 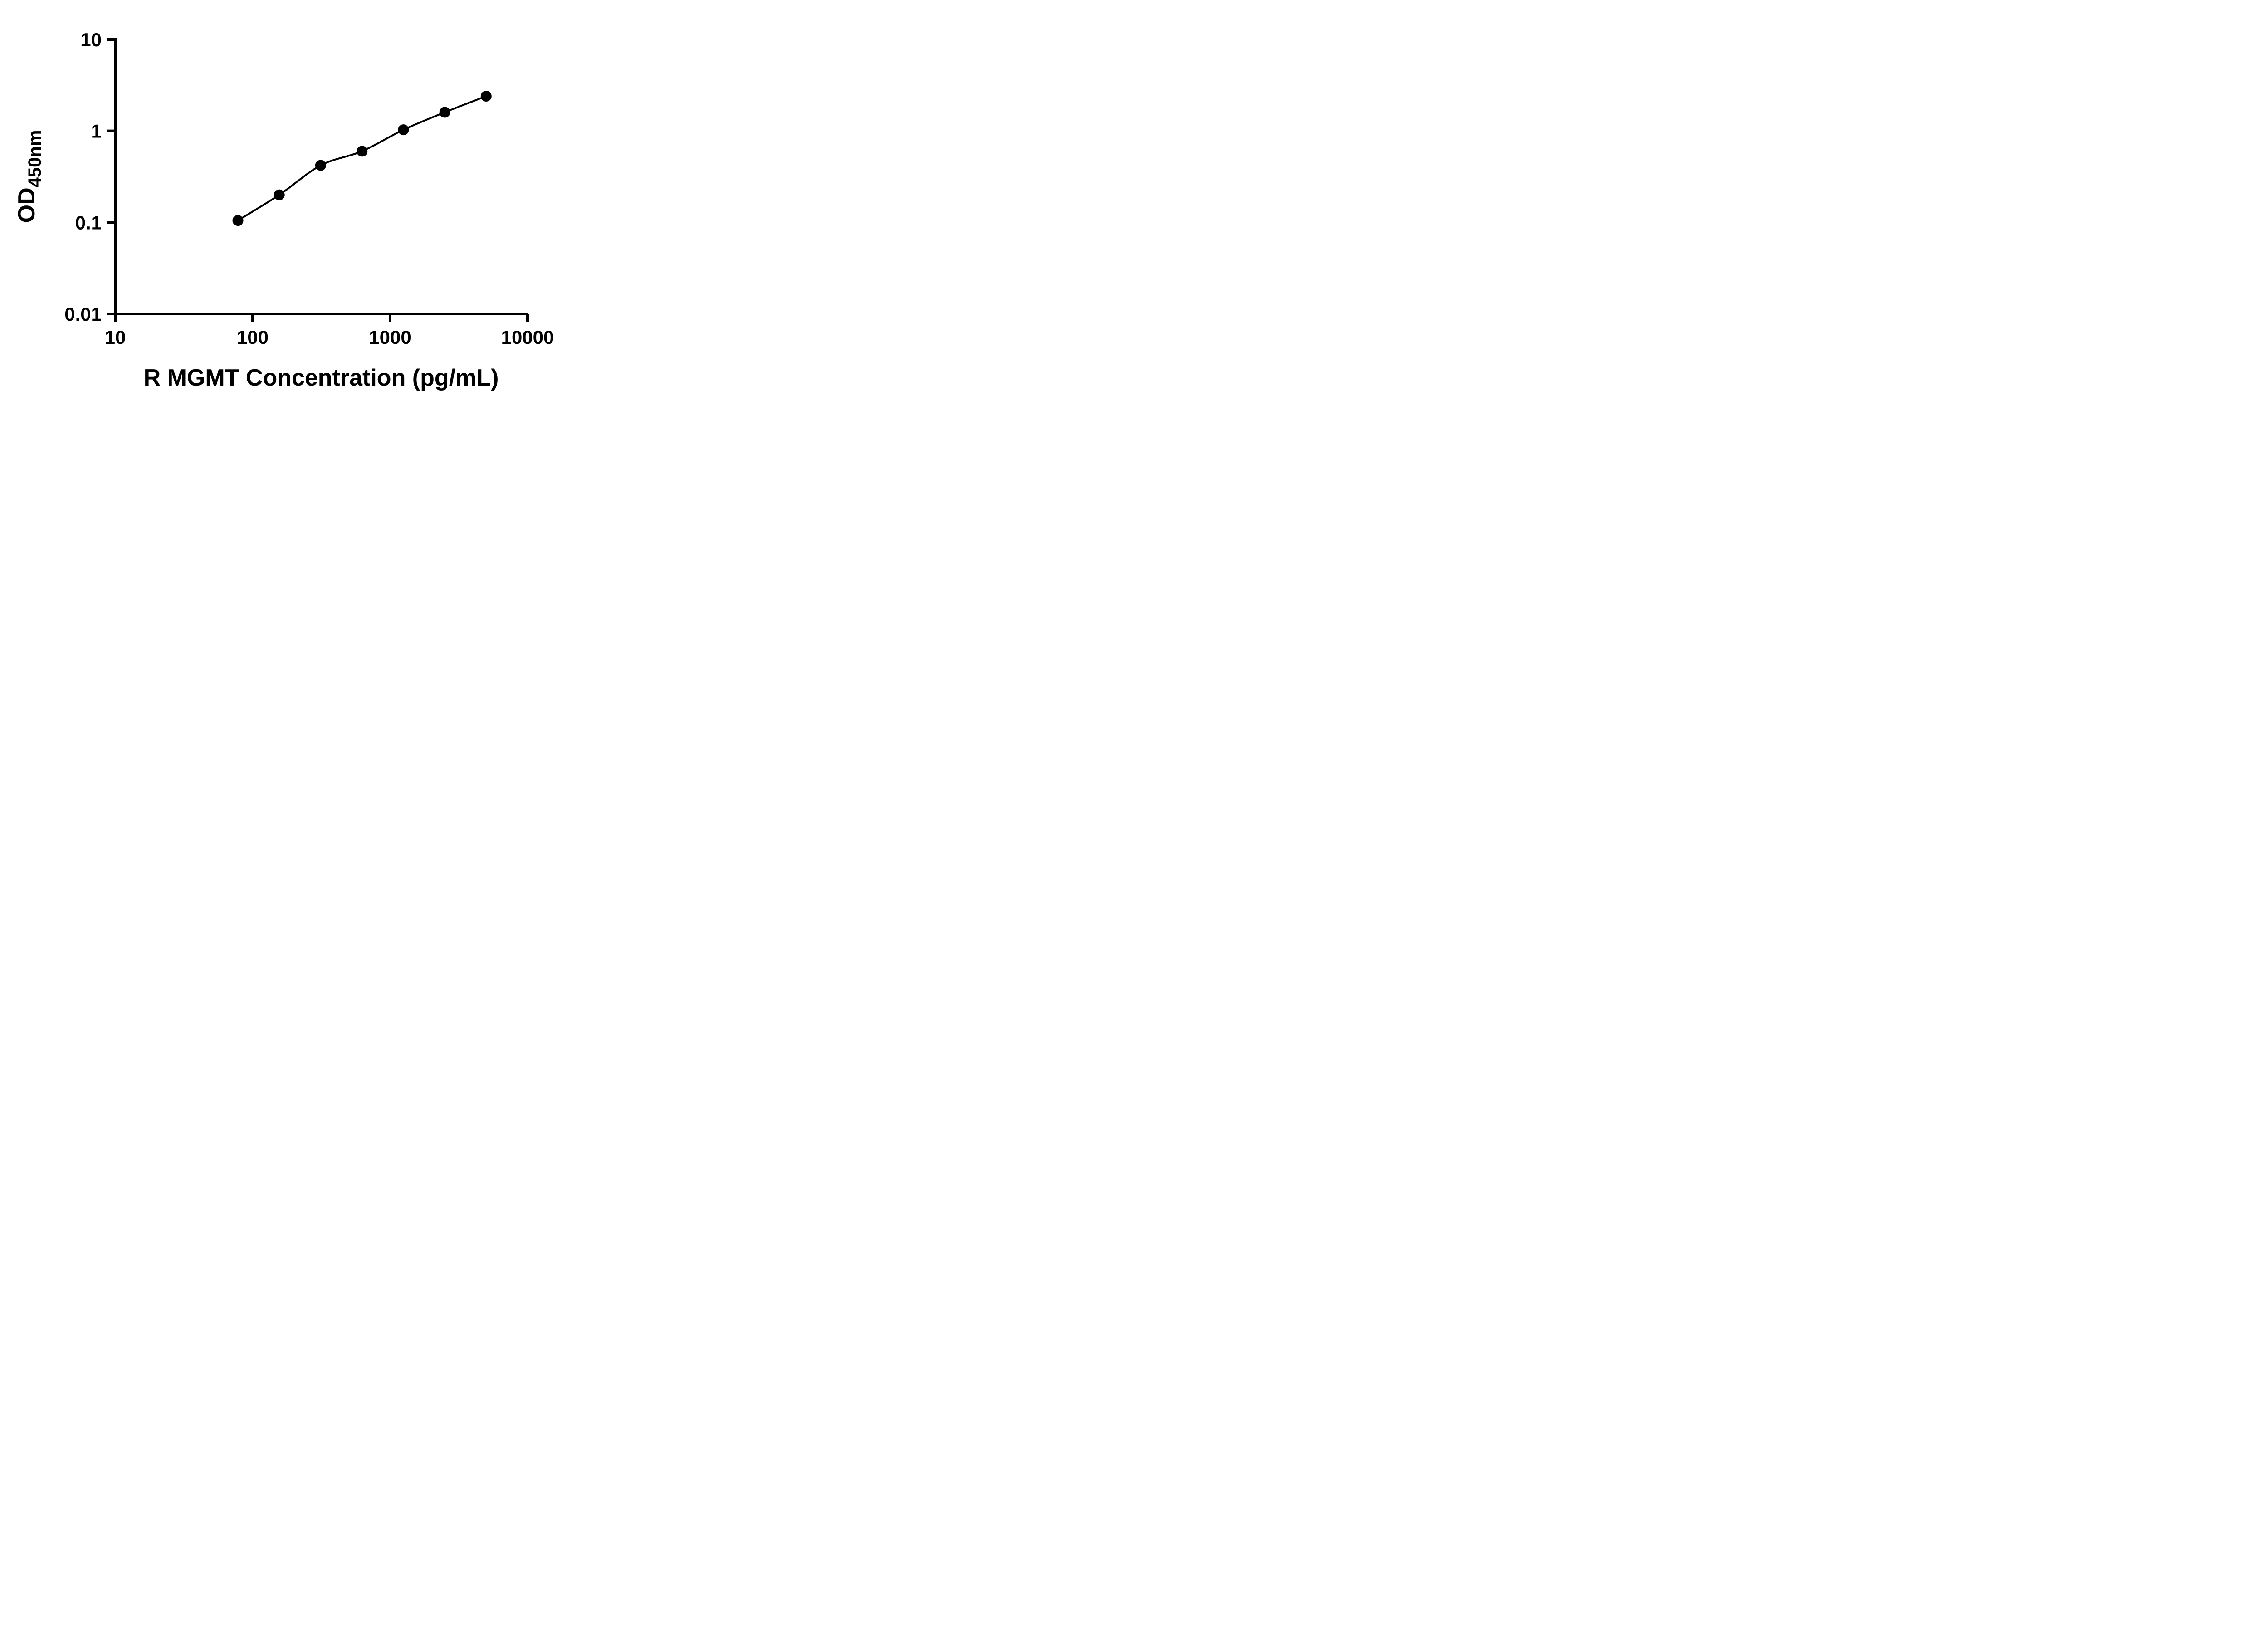 What do you see at coordinates (35, 159) in the screenshot?
I see `y-axis-title-subscript: 450nm` at bounding box center [35, 159].